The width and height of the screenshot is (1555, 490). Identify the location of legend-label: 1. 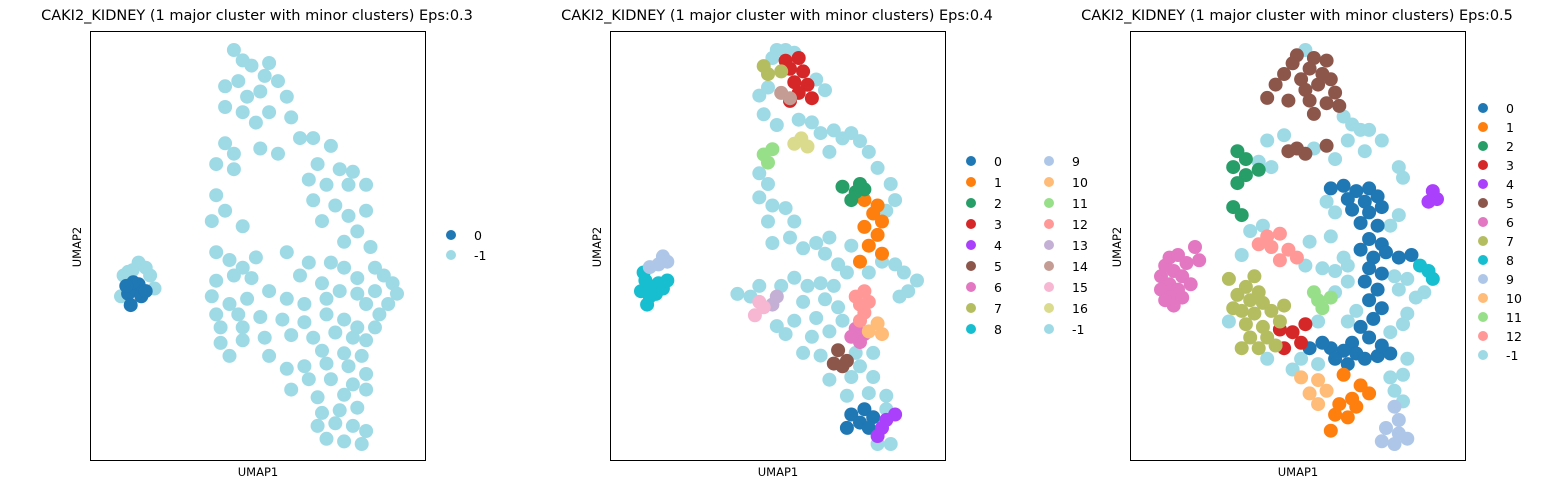
(998, 182).